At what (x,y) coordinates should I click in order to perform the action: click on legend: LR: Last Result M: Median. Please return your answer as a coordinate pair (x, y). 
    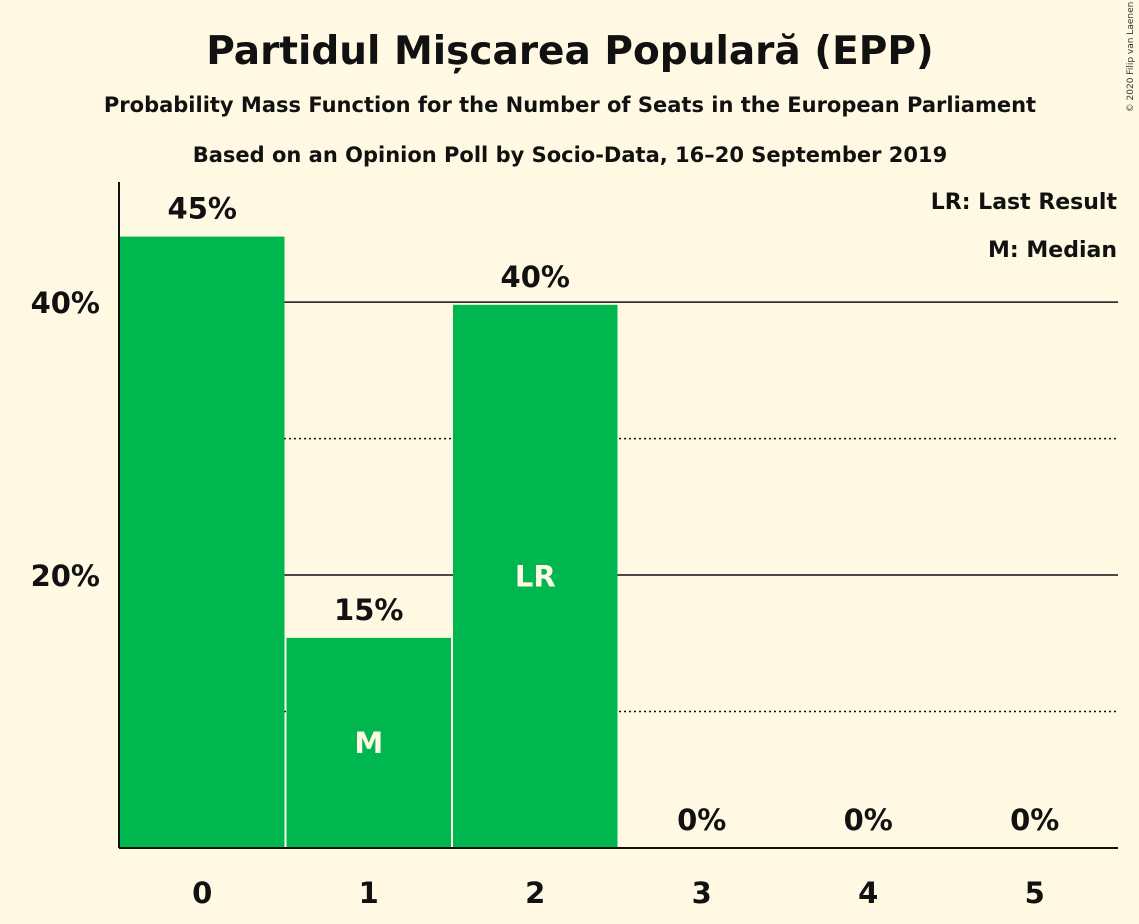
    Looking at the image, I should click on (1024, 226).